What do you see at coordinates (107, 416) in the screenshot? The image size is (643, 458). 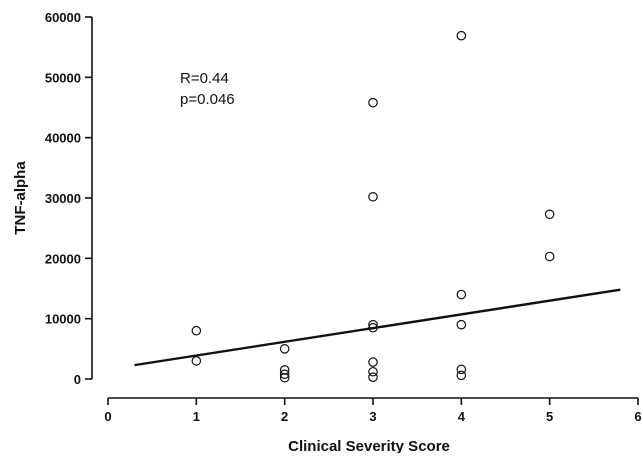 I see `x-tick-label: 0` at bounding box center [107, 416].